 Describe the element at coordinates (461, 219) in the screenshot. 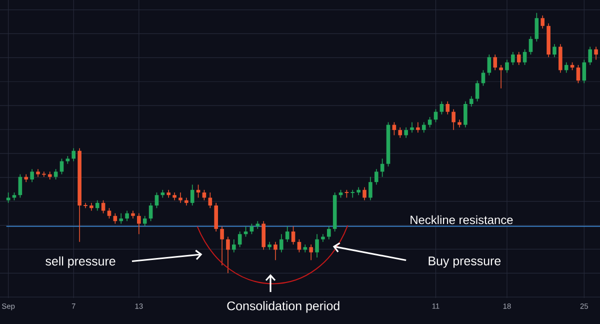

I see `ref-line-label: Neckline resistance` at that location.